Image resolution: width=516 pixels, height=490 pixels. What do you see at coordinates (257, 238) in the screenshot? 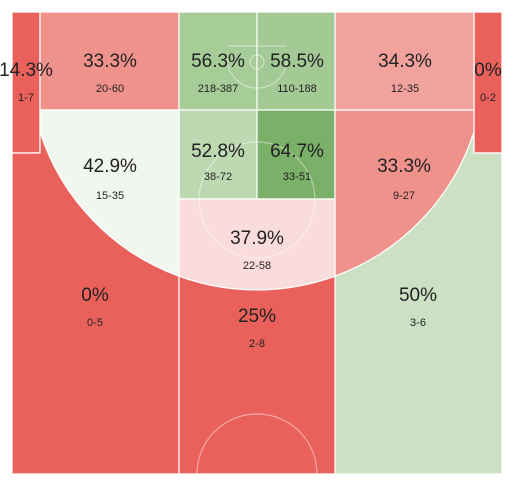
I see `zone-pct-top-key: 37.9%` at bounding box center [257, 238].